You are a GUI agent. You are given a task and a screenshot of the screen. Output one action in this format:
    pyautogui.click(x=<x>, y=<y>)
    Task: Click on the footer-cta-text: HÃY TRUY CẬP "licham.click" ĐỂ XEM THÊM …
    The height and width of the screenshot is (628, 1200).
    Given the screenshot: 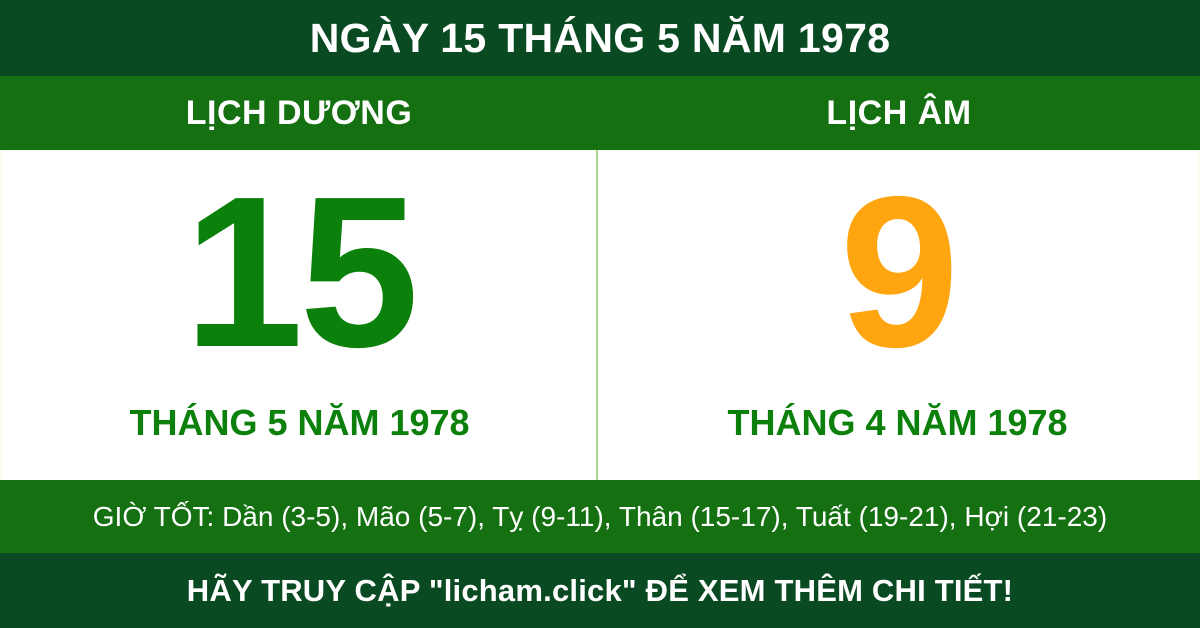 What is the action you would take?
    pyautogui.click(x=600, y=590)
    